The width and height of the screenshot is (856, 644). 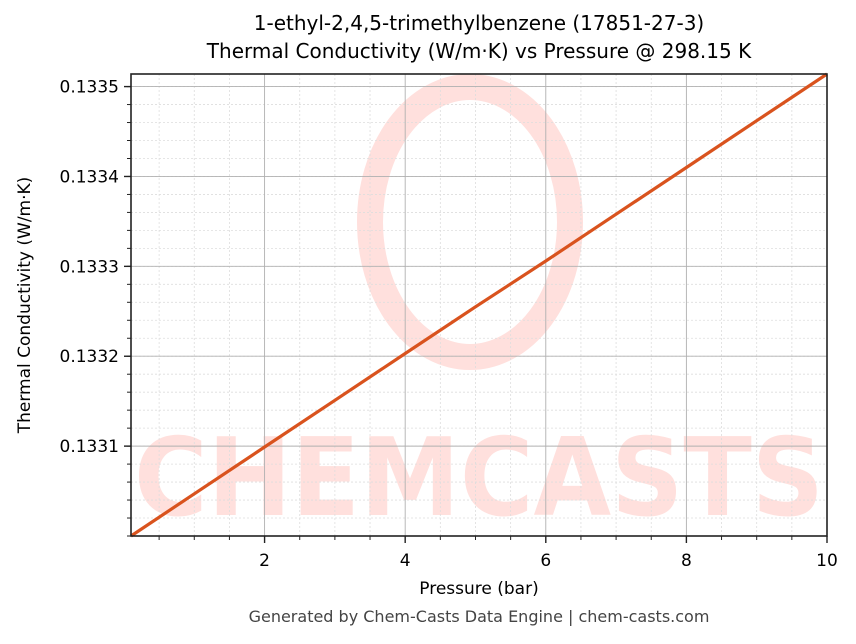 I want to click on svg-text: 0.1335, so click(x=89, y=88).